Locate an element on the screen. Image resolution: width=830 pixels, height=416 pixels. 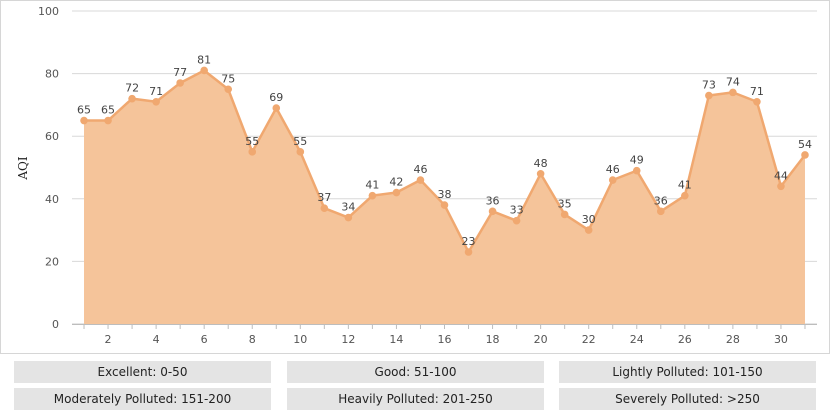
data-label: 44 is located at coordinates (781, 175).